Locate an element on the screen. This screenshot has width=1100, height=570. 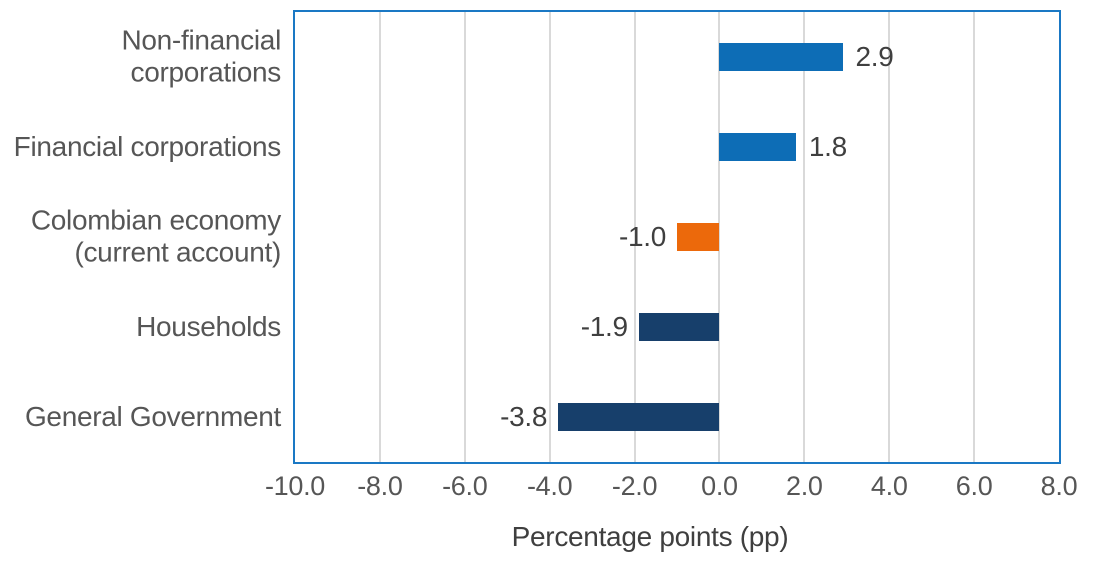
x-axis-title: Percentage points (pp) is located at coordinates (650, 536).